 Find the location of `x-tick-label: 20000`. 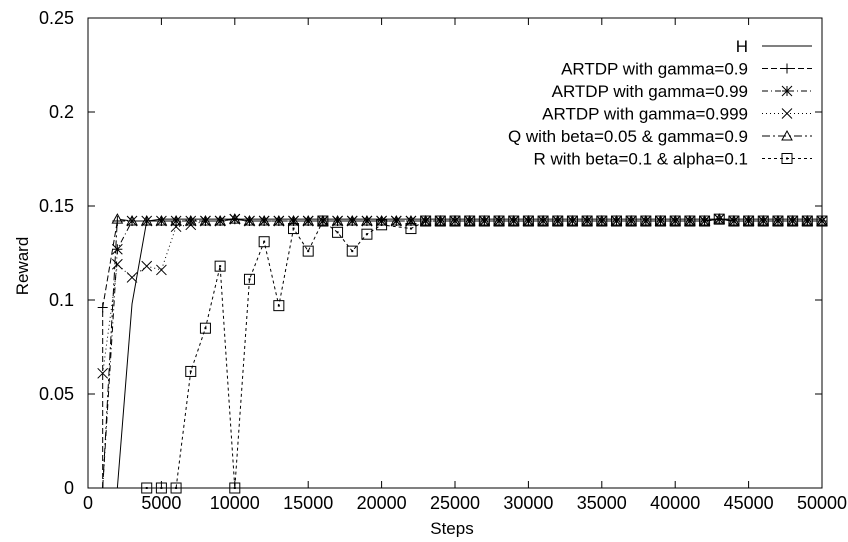

x-tick-label: 20000 is located at coordinates (382, 503).